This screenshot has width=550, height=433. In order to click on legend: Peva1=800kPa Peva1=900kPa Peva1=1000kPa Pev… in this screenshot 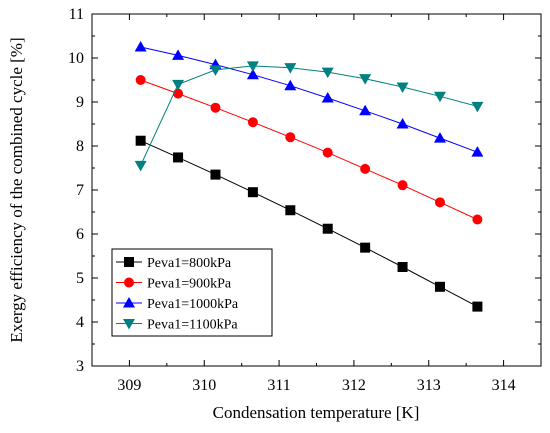, I will do `click(192, 292)`.